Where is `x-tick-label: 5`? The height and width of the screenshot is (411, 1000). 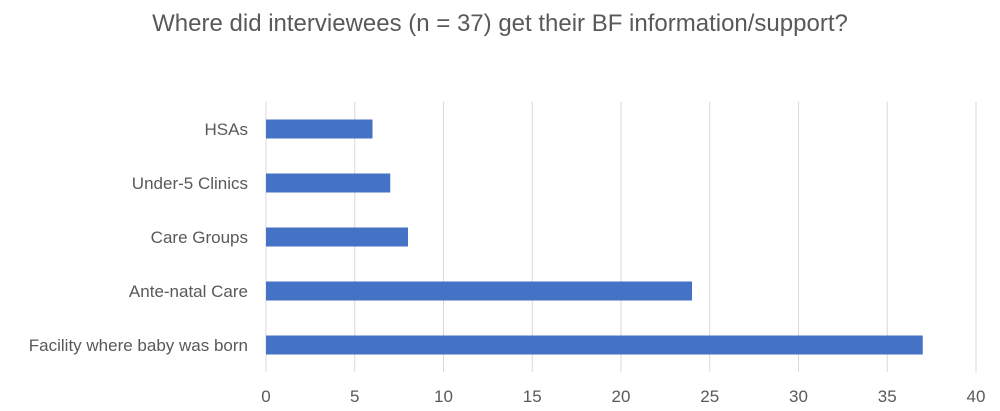
x-tick-label: 5 is located at coordinates (354, 396).